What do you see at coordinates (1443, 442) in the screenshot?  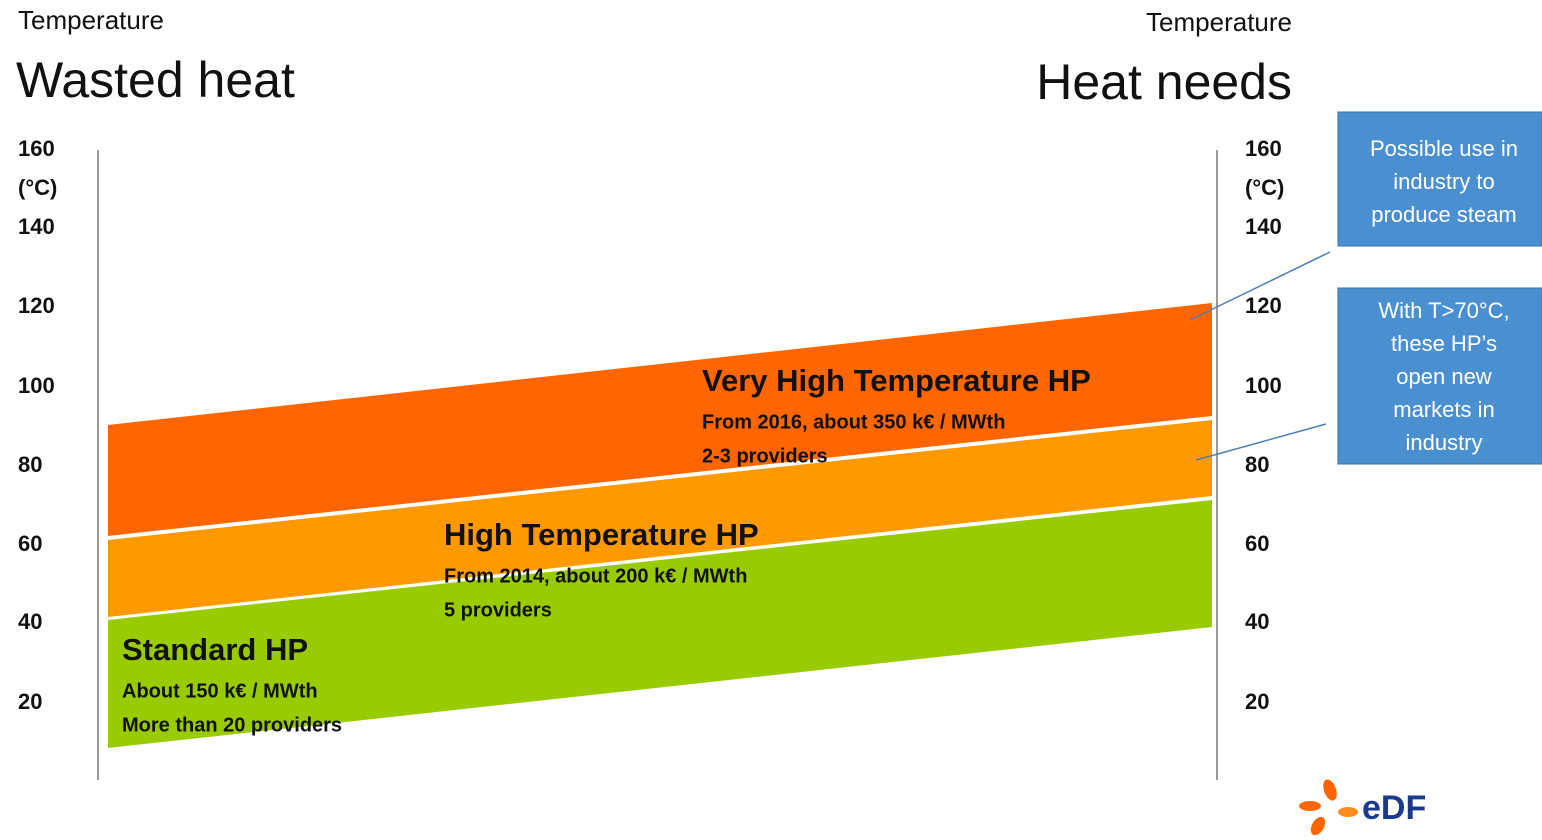 I see `callout-text: industry` at bounding box center [1443, 442].